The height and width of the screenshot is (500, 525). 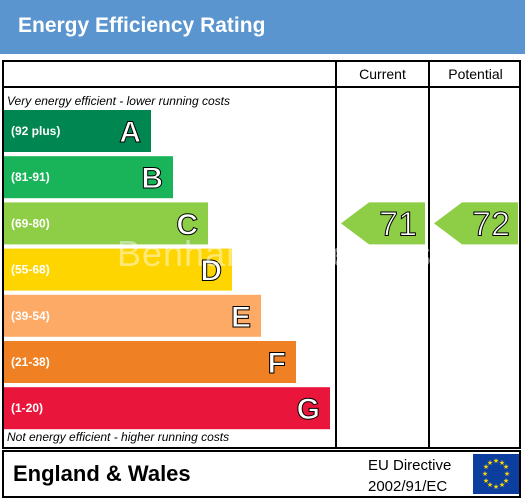 What do you see at coordinates (261, 474) in the screenshot?
I see `footer-bar` at bounding box center [261, 474].